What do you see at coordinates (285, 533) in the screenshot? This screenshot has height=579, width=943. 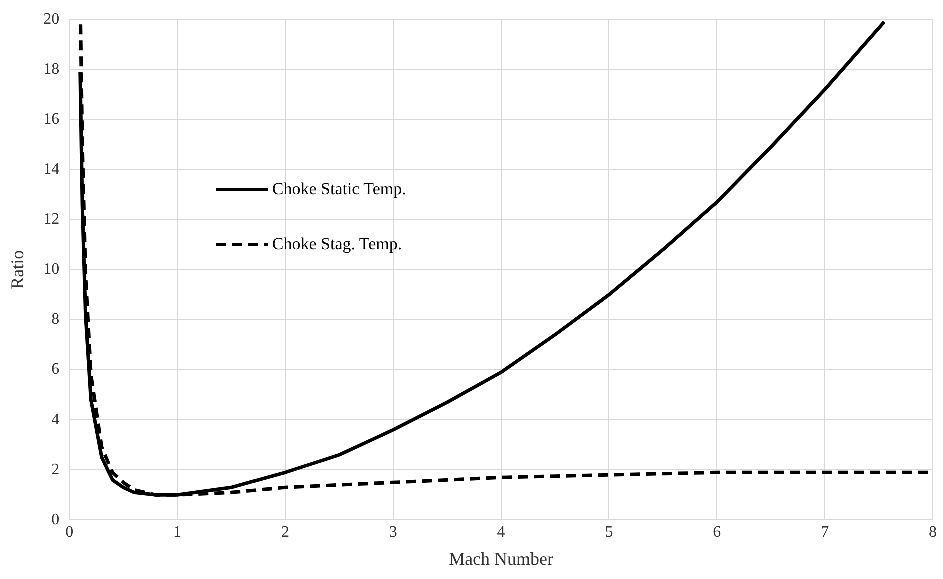 I see `x-tick-label: 2` at bounding box center [285, 533].